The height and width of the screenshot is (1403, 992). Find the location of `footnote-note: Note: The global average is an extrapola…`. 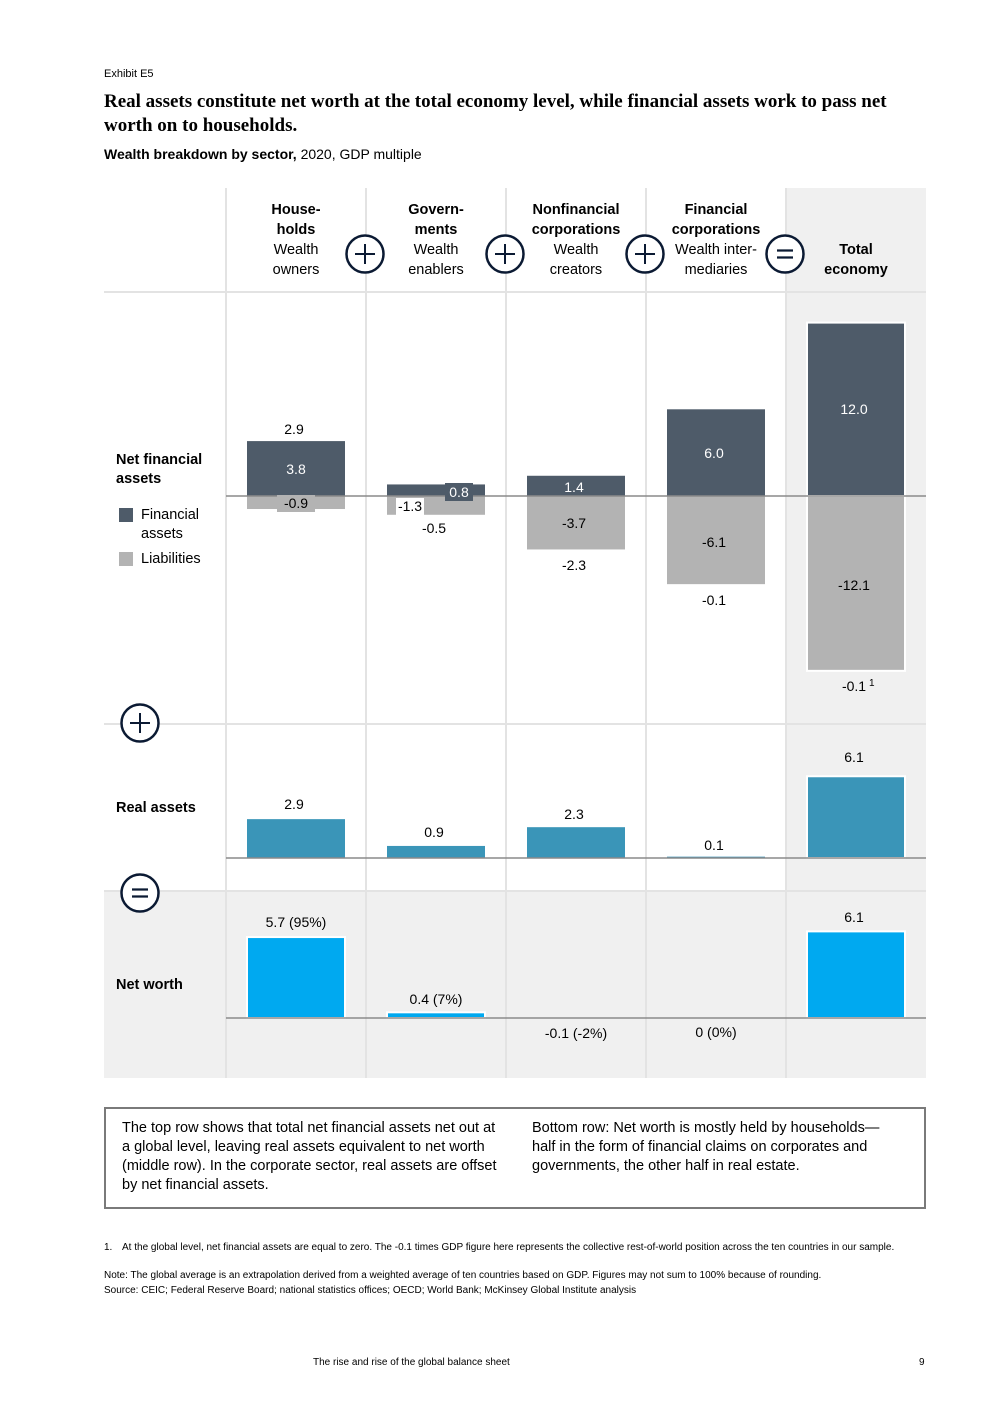

footnote-note: Note: The global average is an extrapola… is located at coordinates (463, 1275).